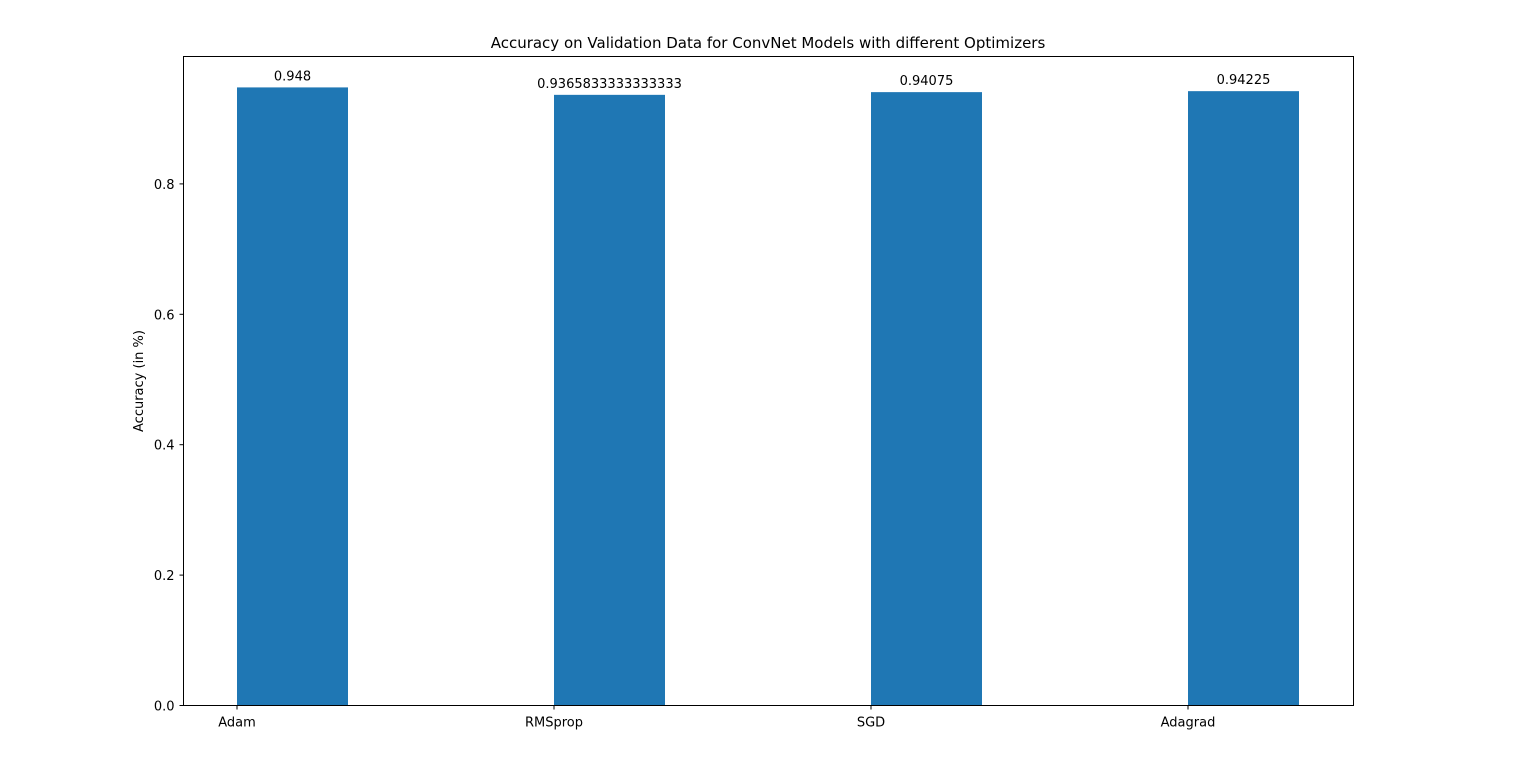 Image resolution: width=1536 pixels, height=767 pixels. I want to click on data-labels-group: 0.948 0.9365833333333333 0.94075 0.94225, so click(772, 80).